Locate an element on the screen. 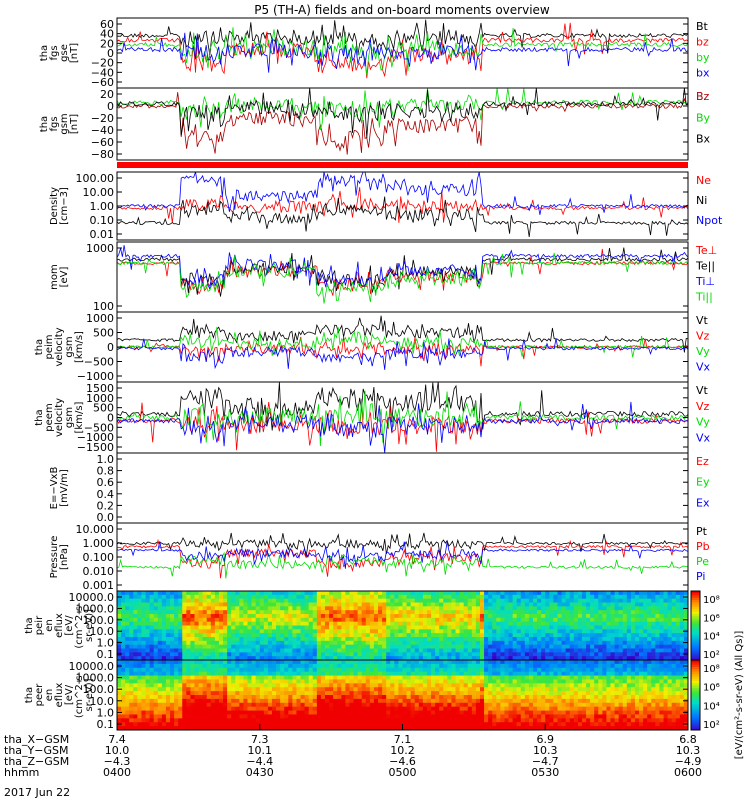  y-axis-label: velocity is located at coordinates (59, 417).